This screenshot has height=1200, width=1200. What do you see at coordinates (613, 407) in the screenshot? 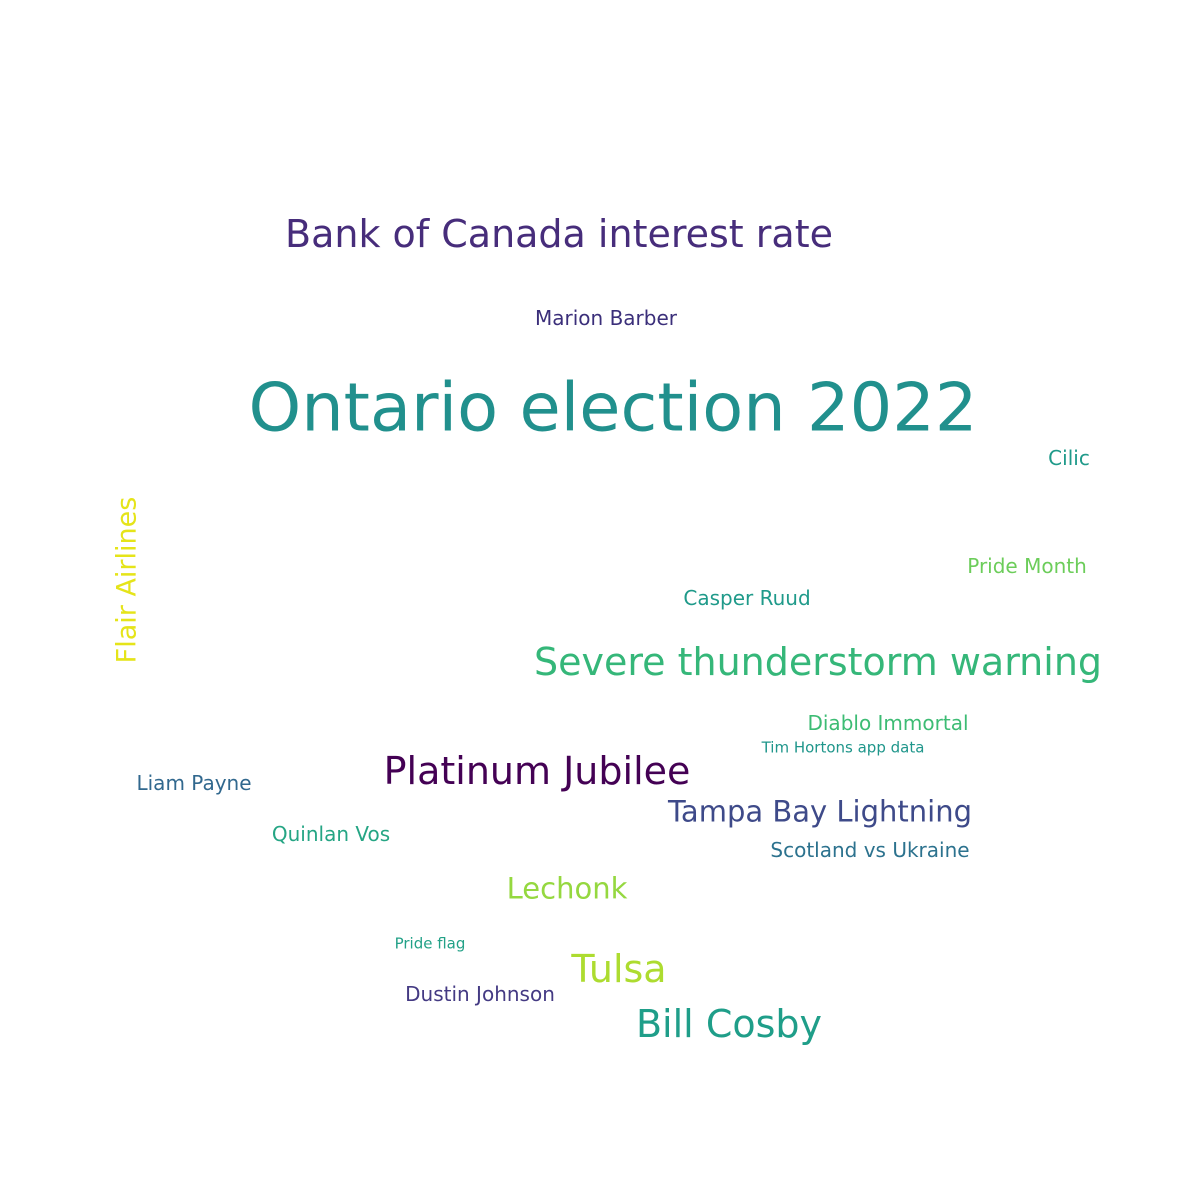
I see `word-ontario-election-2022: Ontario election 2022` at bounding box center [613, 407].